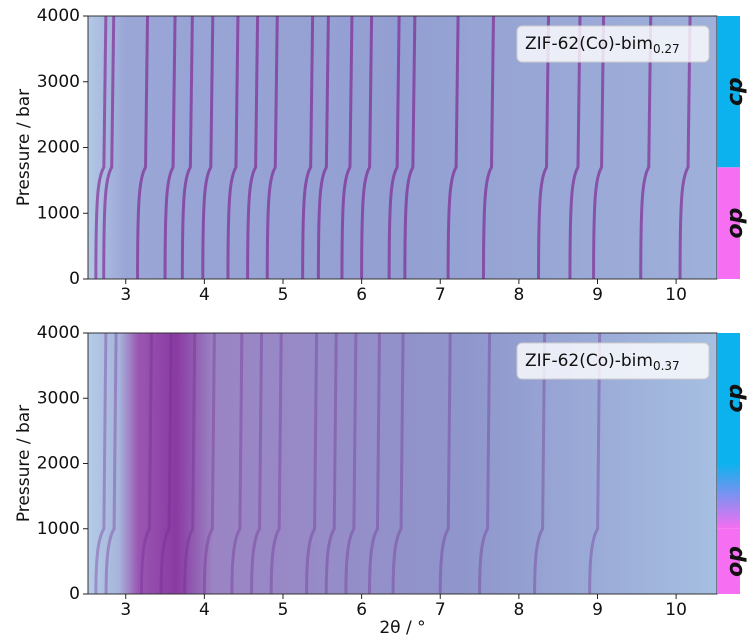  What do you see at coordinates (402, 627) in the screenshot?
I see `x-axis-label: 2θ / °` at bounding box center [402, 627].